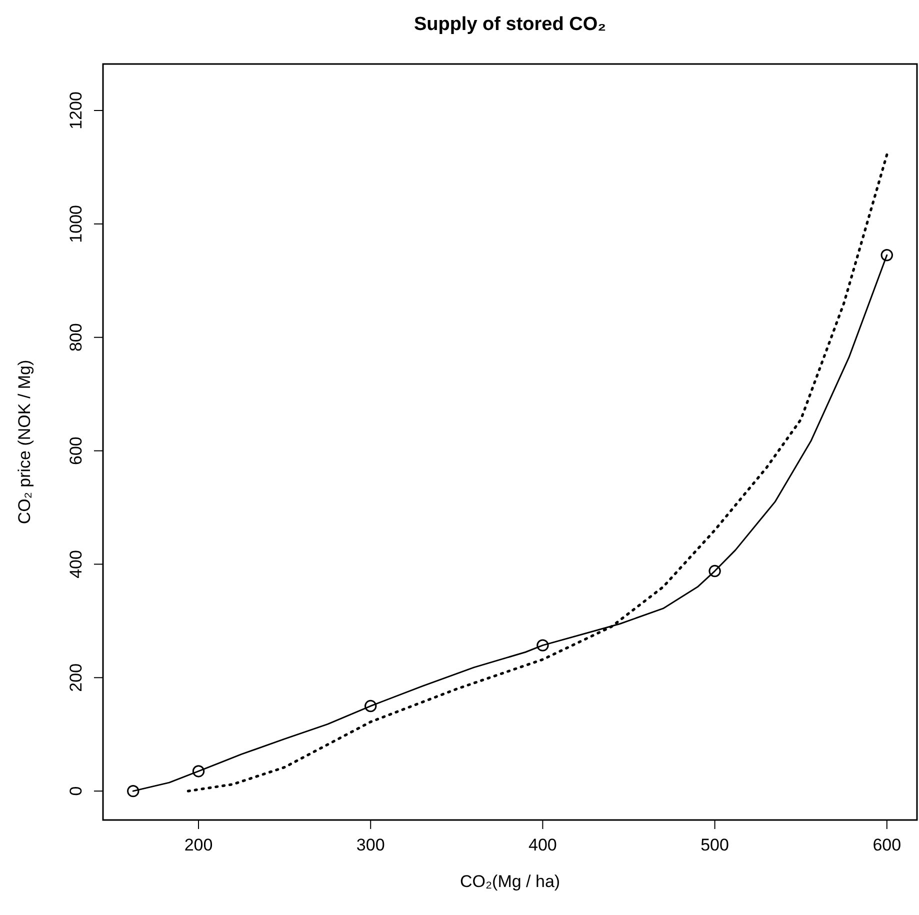  Describe the element at coordinates (198, 845) in the screenshot. I see `x-tick-label: 200` at that location.